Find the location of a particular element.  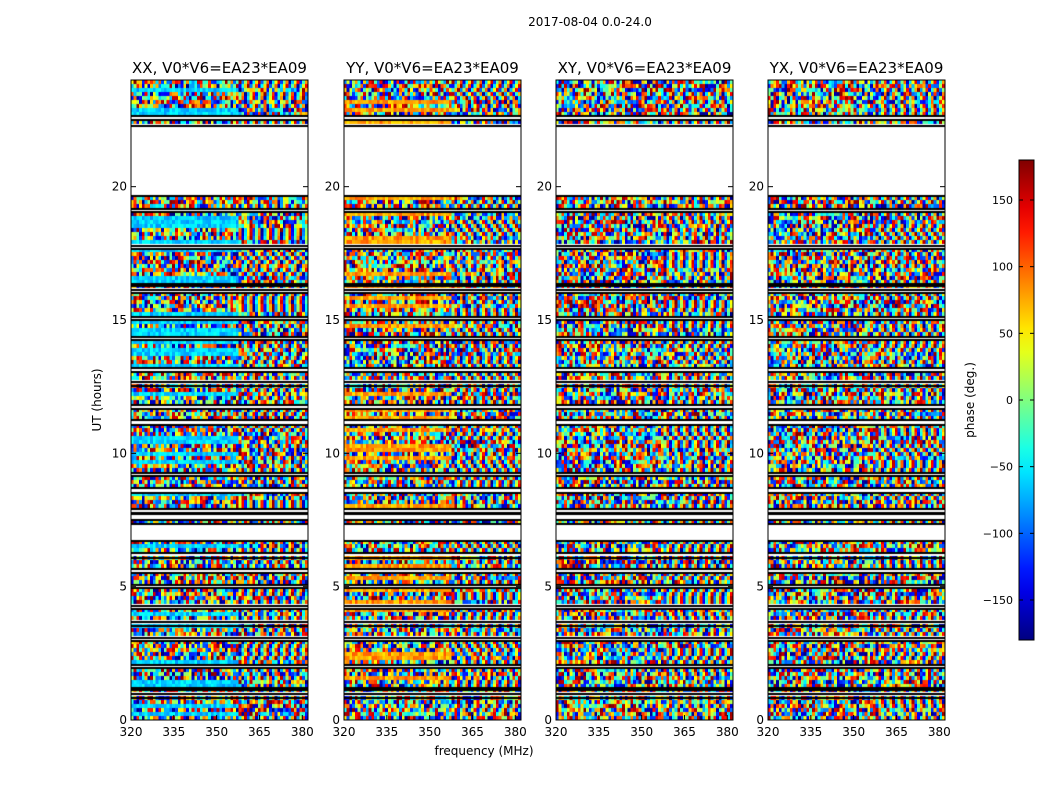

panel-title: XY, V0*V6=EA23*EA09 is located at coordinates (645, 68).